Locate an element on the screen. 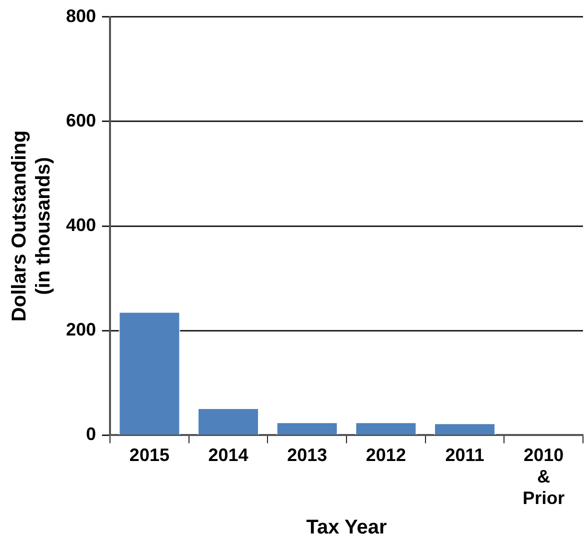 This screenshot has height=552, width=585. x-axis-title: Tax Year is located at coordinates (346, 527).